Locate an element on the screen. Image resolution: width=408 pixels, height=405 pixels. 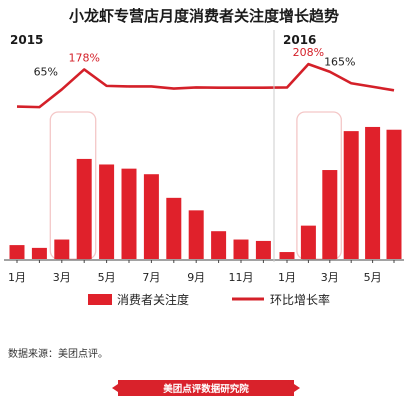
year-layer: 2015 2016 is located at coordinates (163, 40).